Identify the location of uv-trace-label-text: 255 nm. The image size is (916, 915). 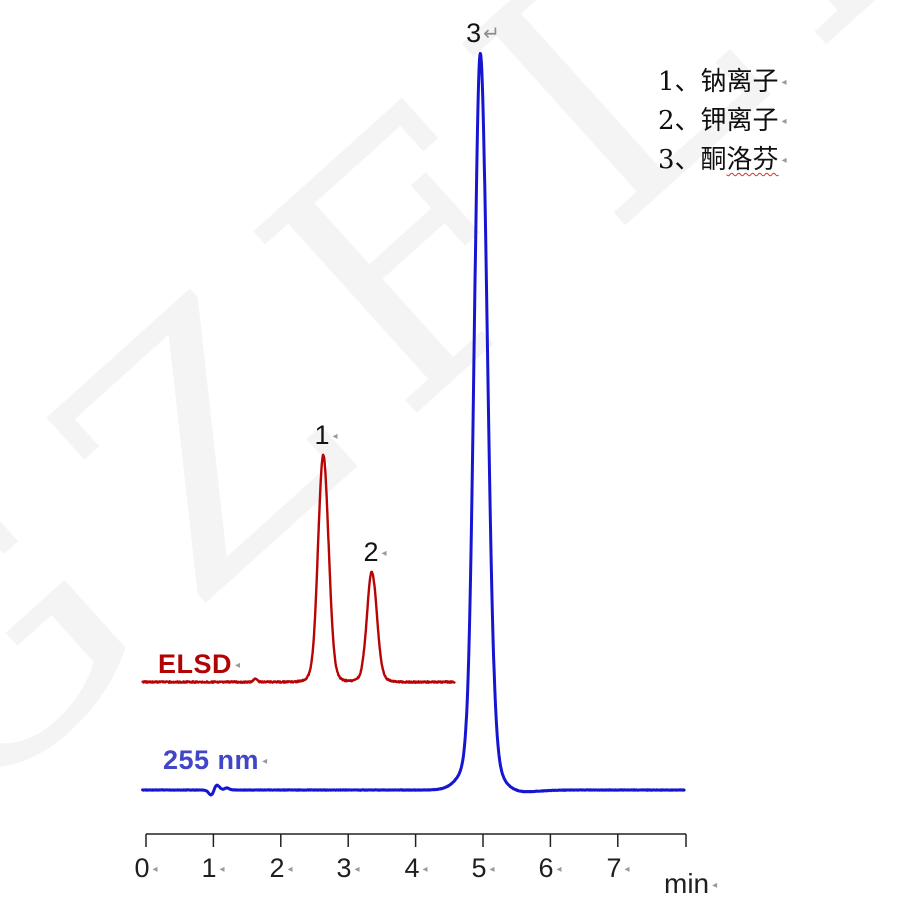
(211, 760).